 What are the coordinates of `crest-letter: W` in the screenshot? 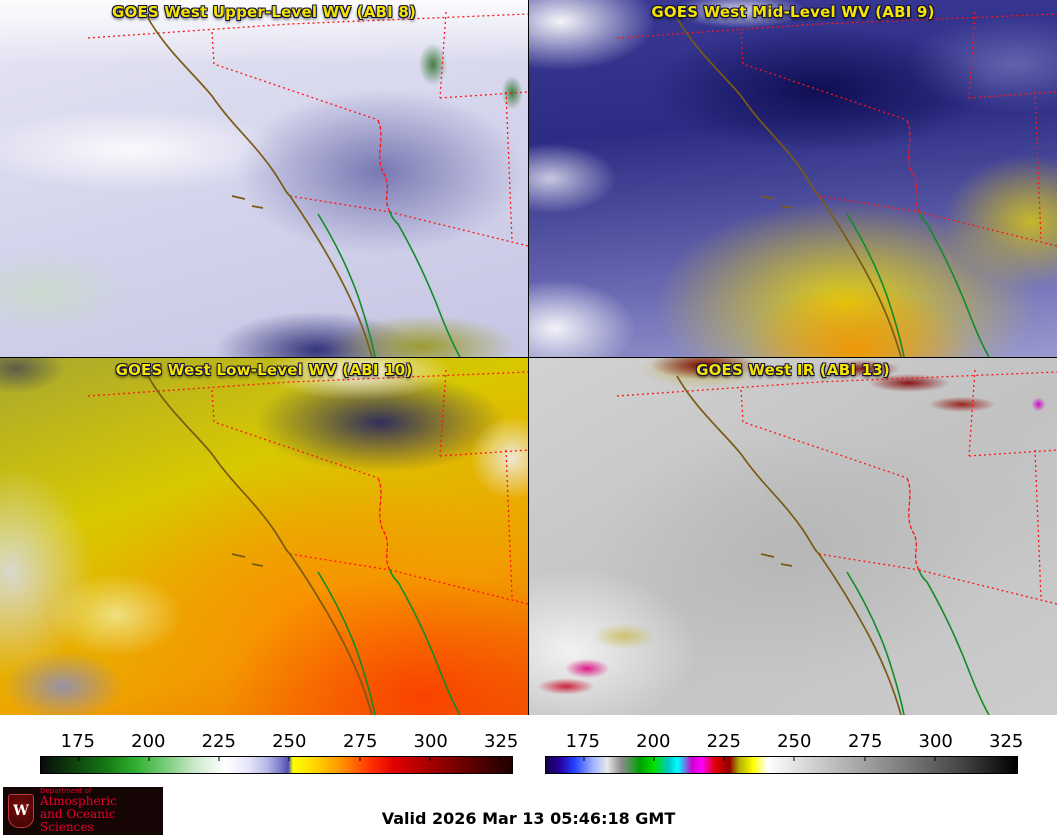 It's located at (21, 811).